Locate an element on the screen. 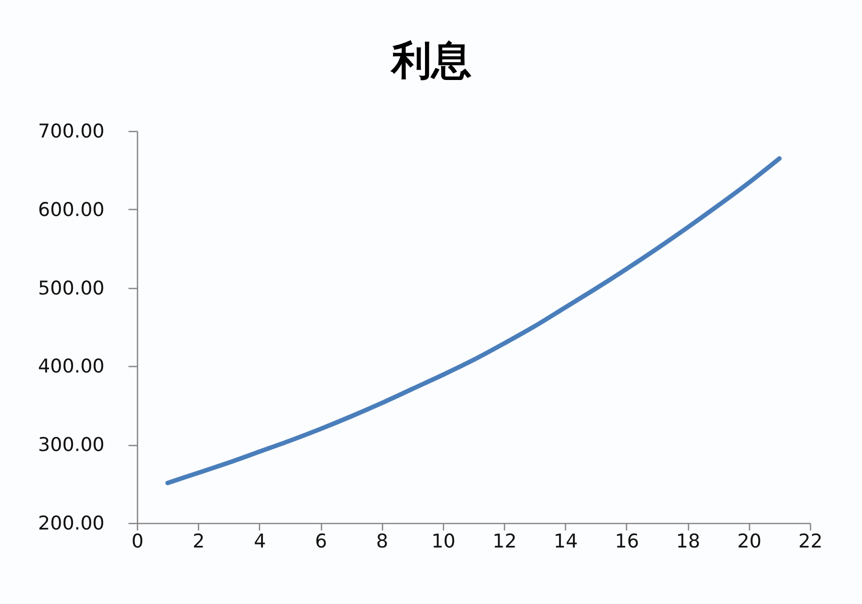  x-tick-label: 8 is located at coordinates (382, 541).